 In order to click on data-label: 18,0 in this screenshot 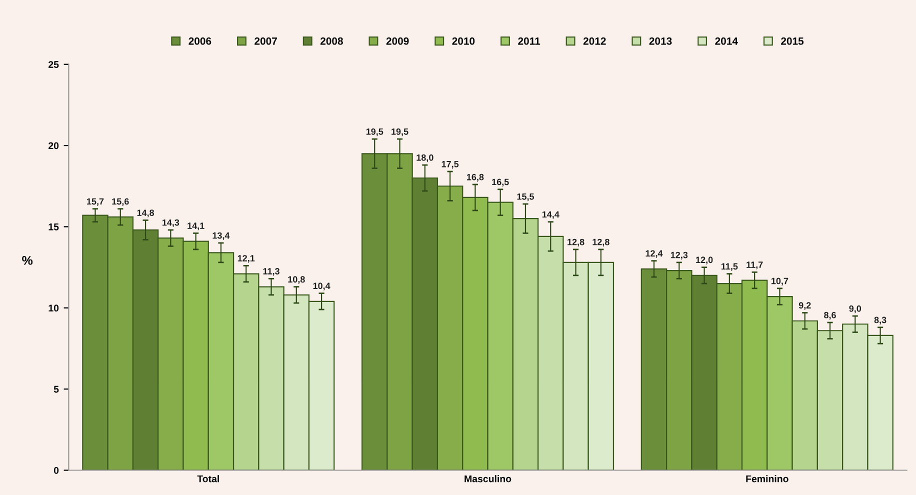, I will do `click(425, 158)`.